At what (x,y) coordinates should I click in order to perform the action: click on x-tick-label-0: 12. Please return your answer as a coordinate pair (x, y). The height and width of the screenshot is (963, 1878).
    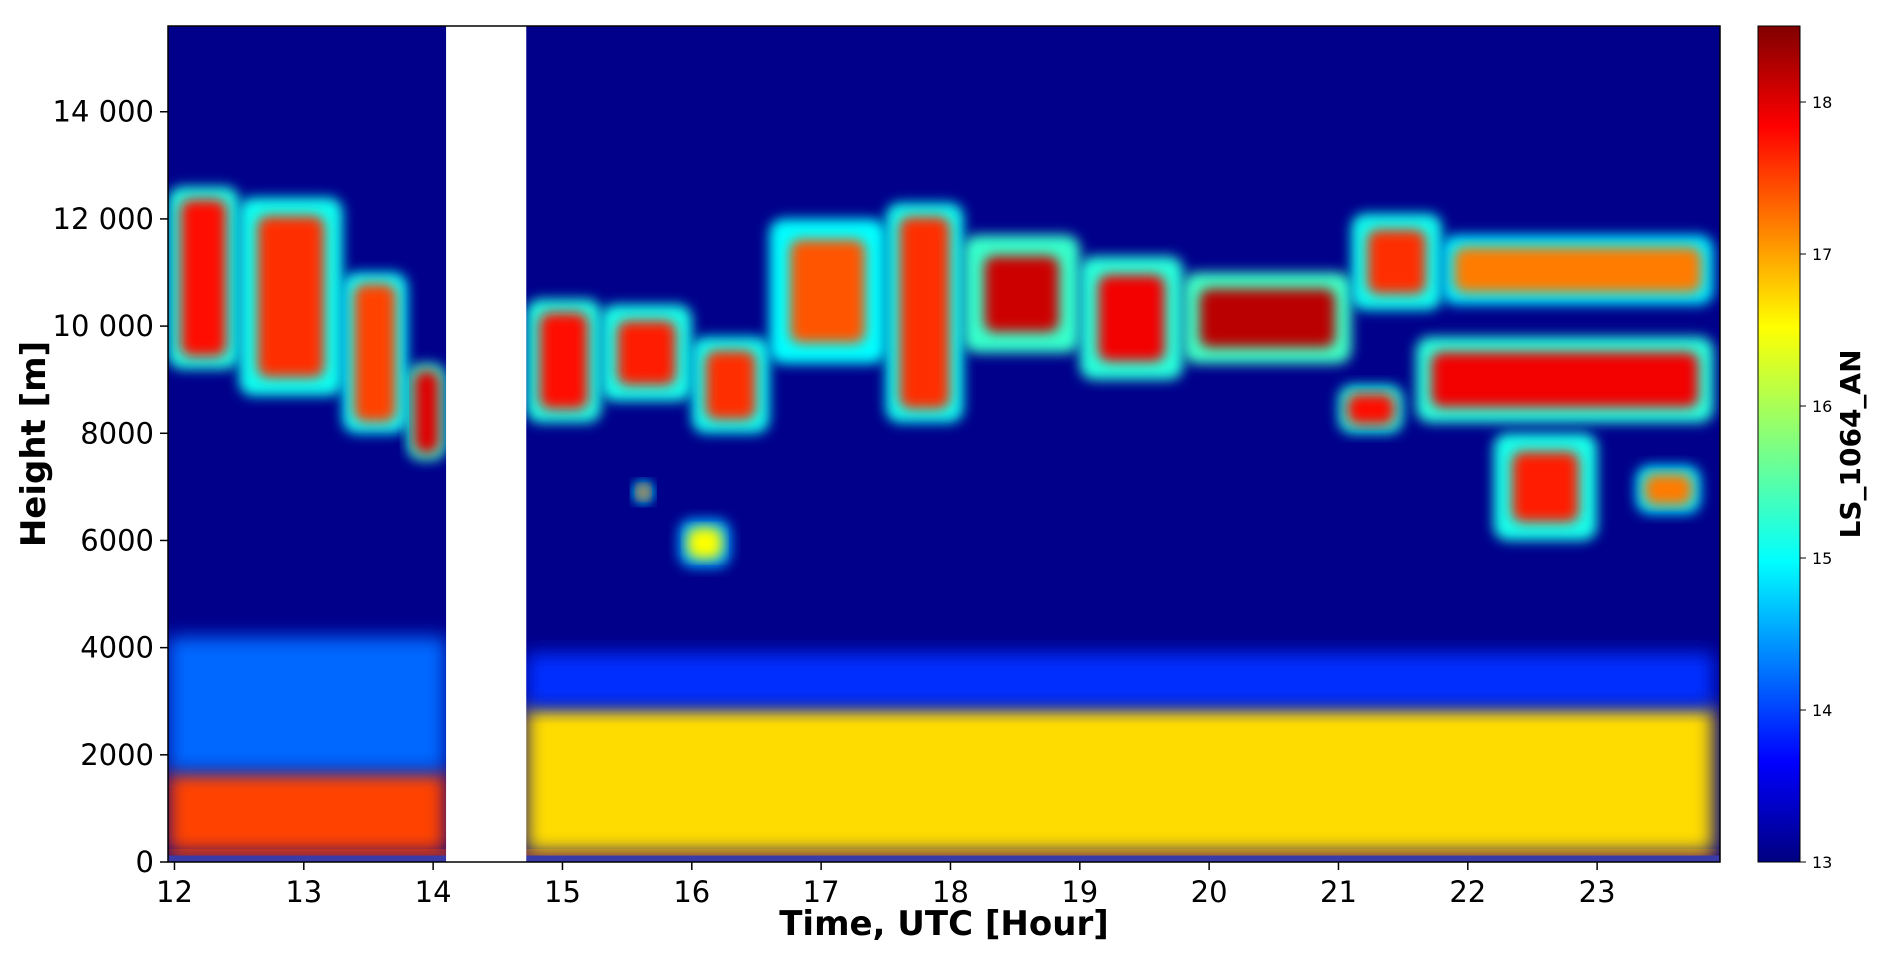
    Looking at the image, I should click on (174, 892).